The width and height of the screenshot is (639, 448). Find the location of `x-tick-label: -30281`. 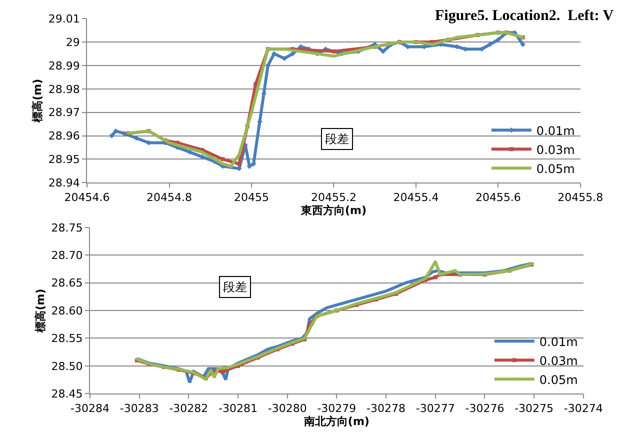

x-tick-label: -30281 is located at coordinates (238, 408).